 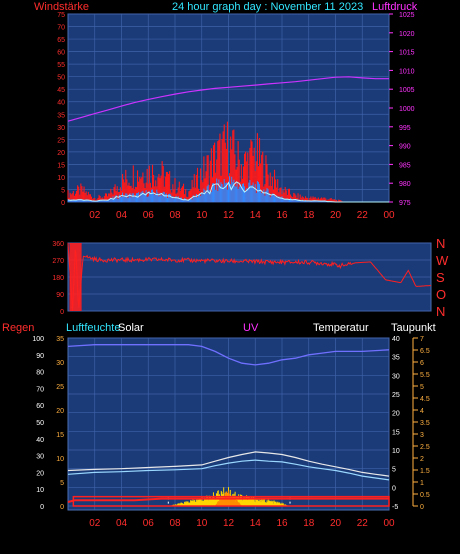 What do you see at coordinates (228, 192) in the screenshot?
I see `wind-avg-line` at bounding box center [228, 192].